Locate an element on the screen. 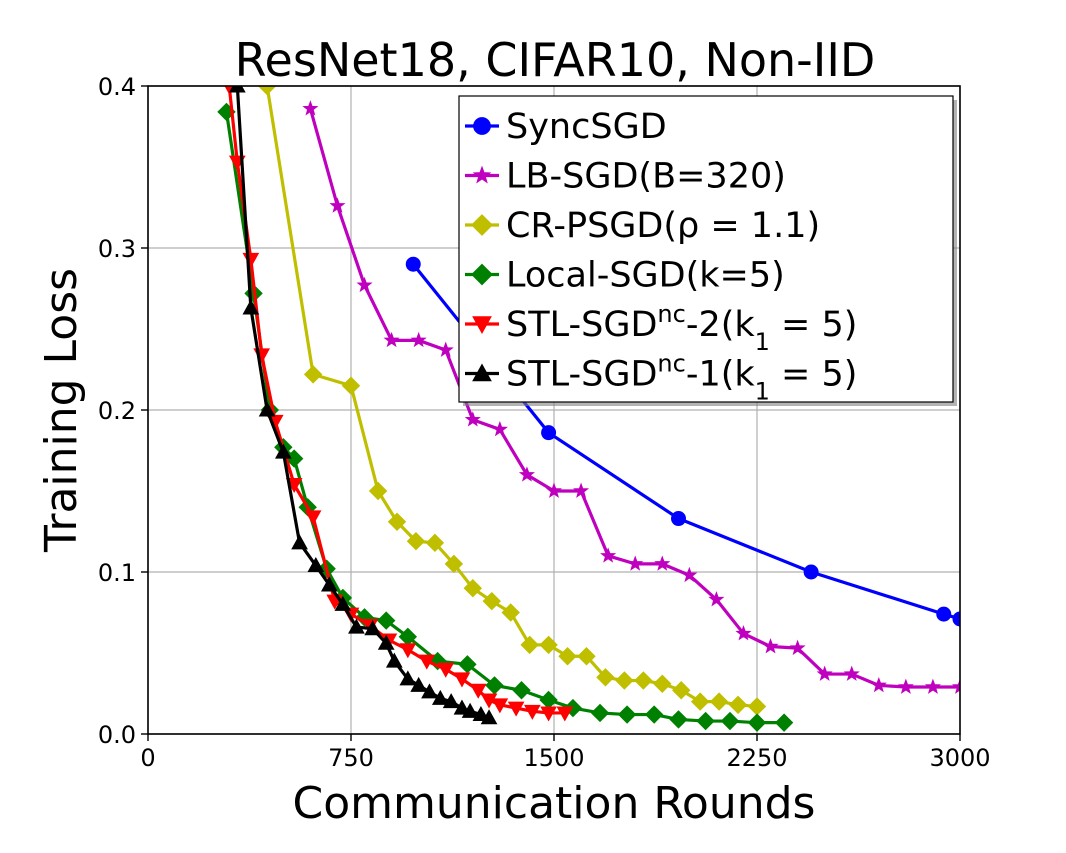 This screenshot has width=1066, height=853. x-axis-ticks: 0 750 1500 2250 3000 is located at coordinates (565, 753).